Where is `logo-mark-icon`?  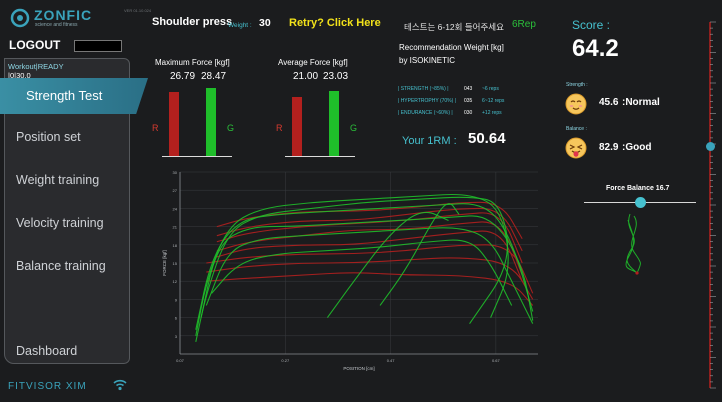
logo-mark-icon is located at coordinates (20, 18).